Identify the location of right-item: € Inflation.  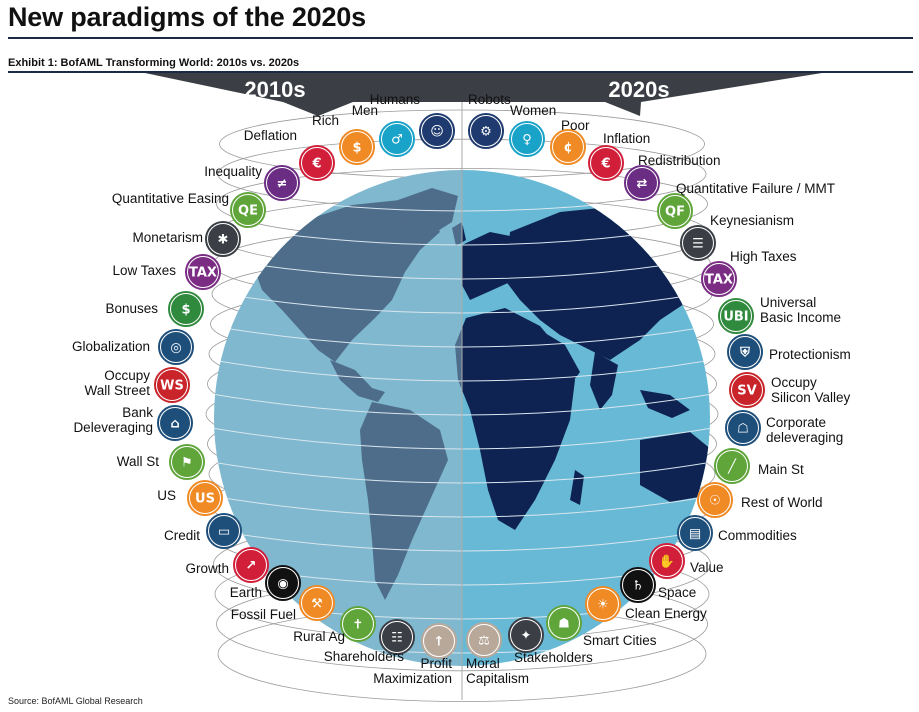
(619, 156).